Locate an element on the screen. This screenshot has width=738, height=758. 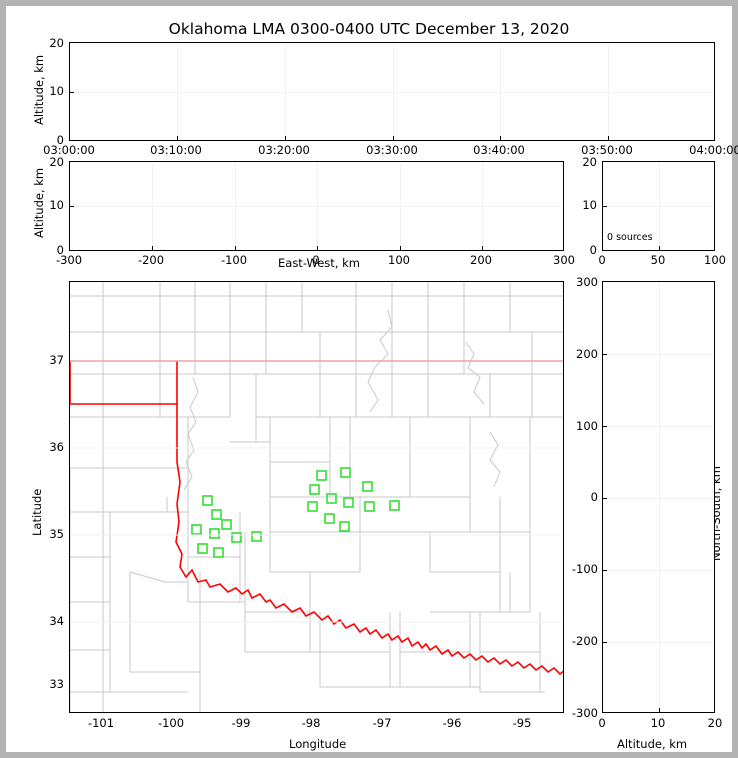
ew-panel-xtick-0: -300 is located at coordinates (69, 260).